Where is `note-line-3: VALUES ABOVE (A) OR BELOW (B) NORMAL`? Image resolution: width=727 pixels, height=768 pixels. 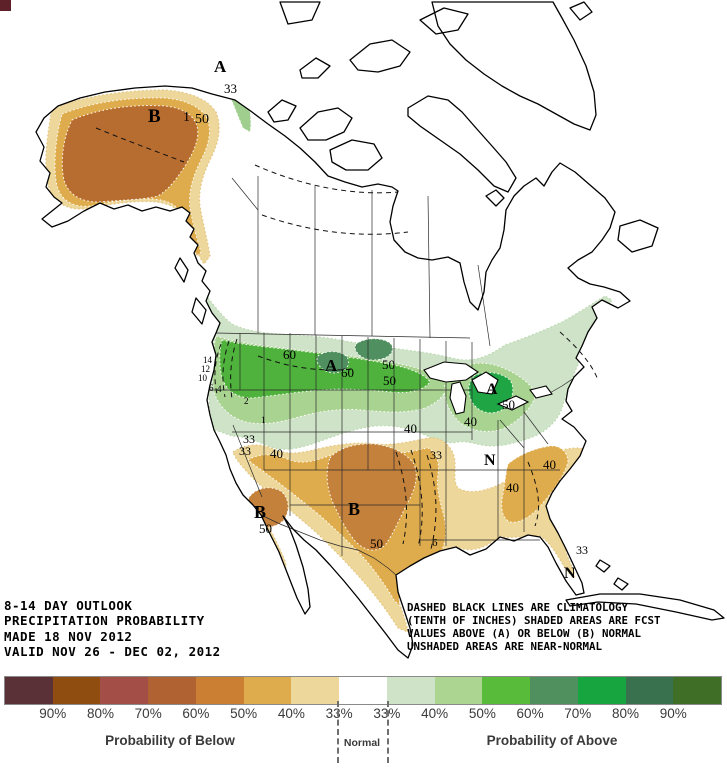
note-line-3: VALUES ABOVE (A) OR BELOW (B) NORMAL is located at coordinates (524, 633).